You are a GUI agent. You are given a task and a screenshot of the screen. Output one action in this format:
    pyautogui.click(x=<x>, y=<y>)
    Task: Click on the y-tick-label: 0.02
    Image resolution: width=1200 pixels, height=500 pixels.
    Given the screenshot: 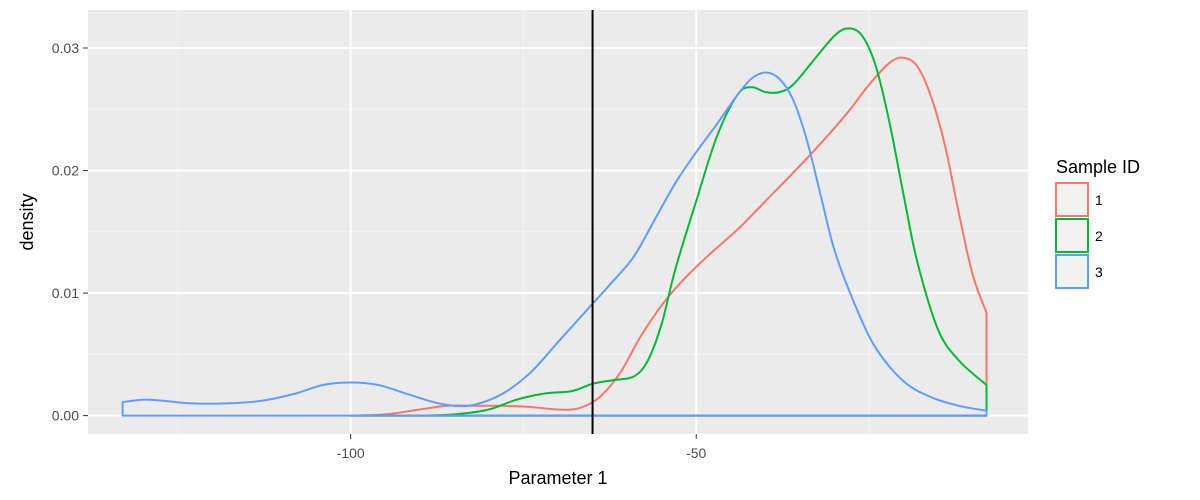 What is the action you would take?
    pyautogui.click(x=65, y=171)
    